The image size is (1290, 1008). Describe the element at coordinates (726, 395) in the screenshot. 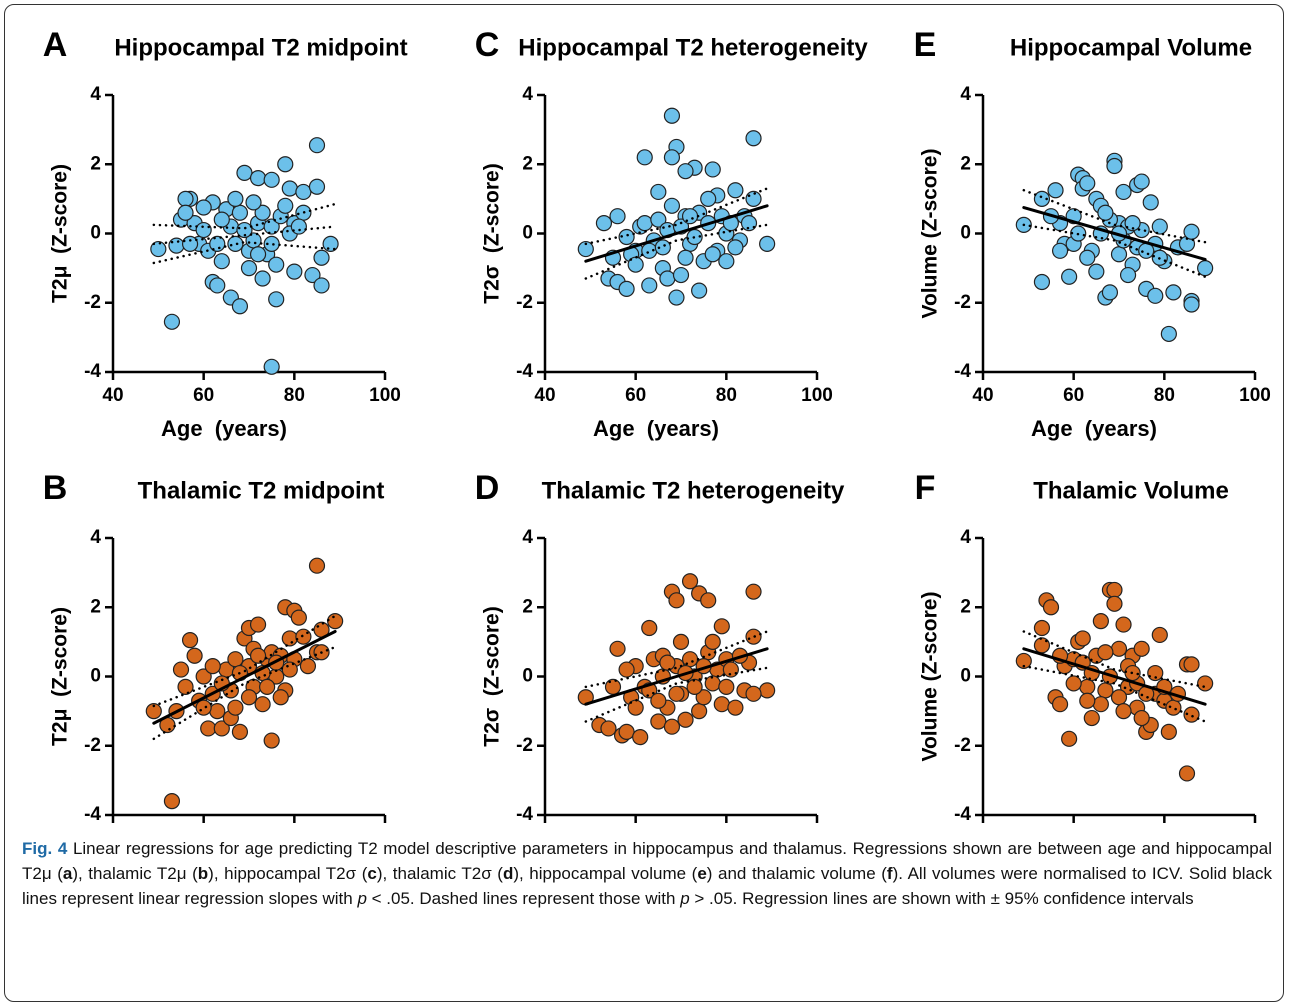

I see `x-tick-label: 80` at that location.